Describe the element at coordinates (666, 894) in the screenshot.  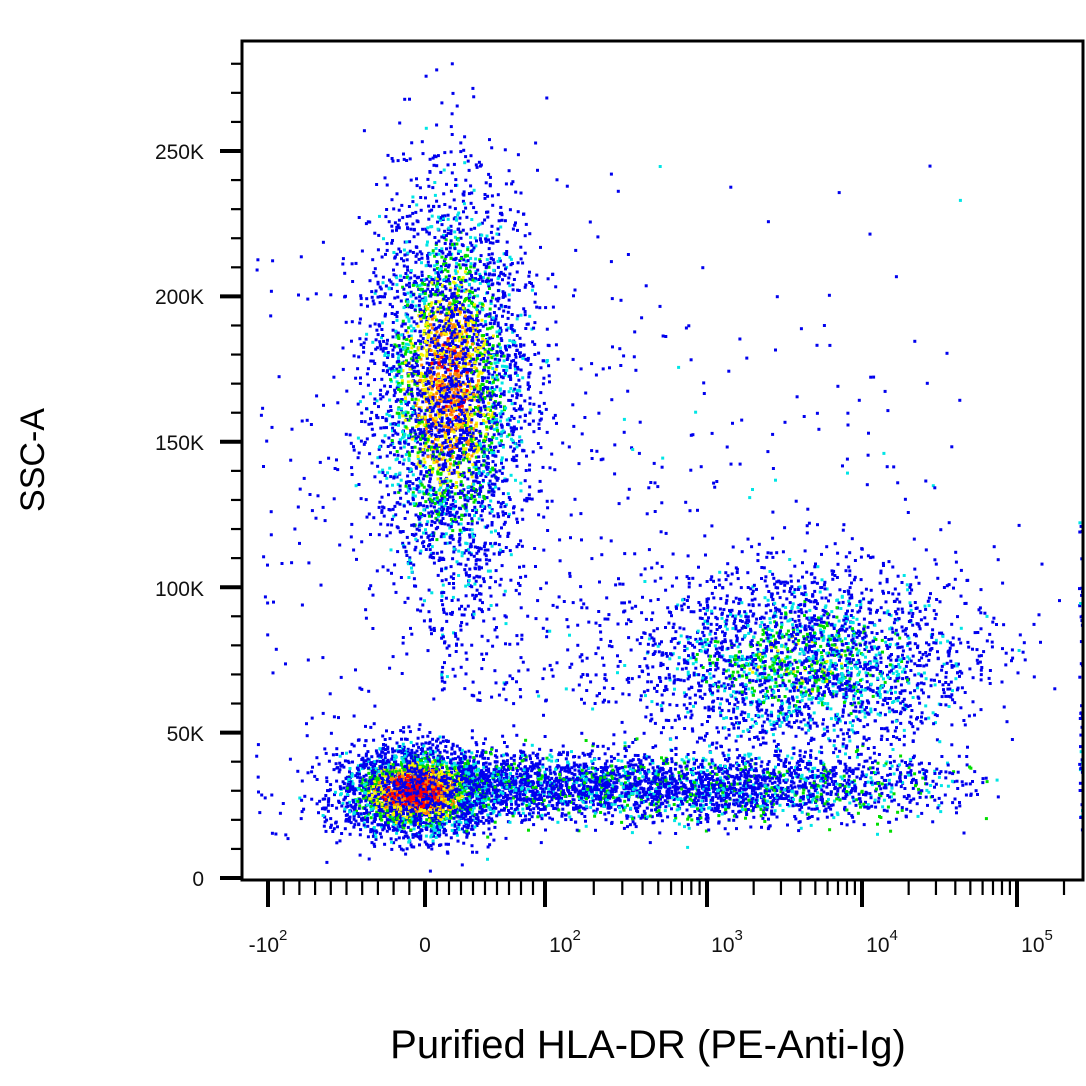
I see `x-axis-ticks` at that location.